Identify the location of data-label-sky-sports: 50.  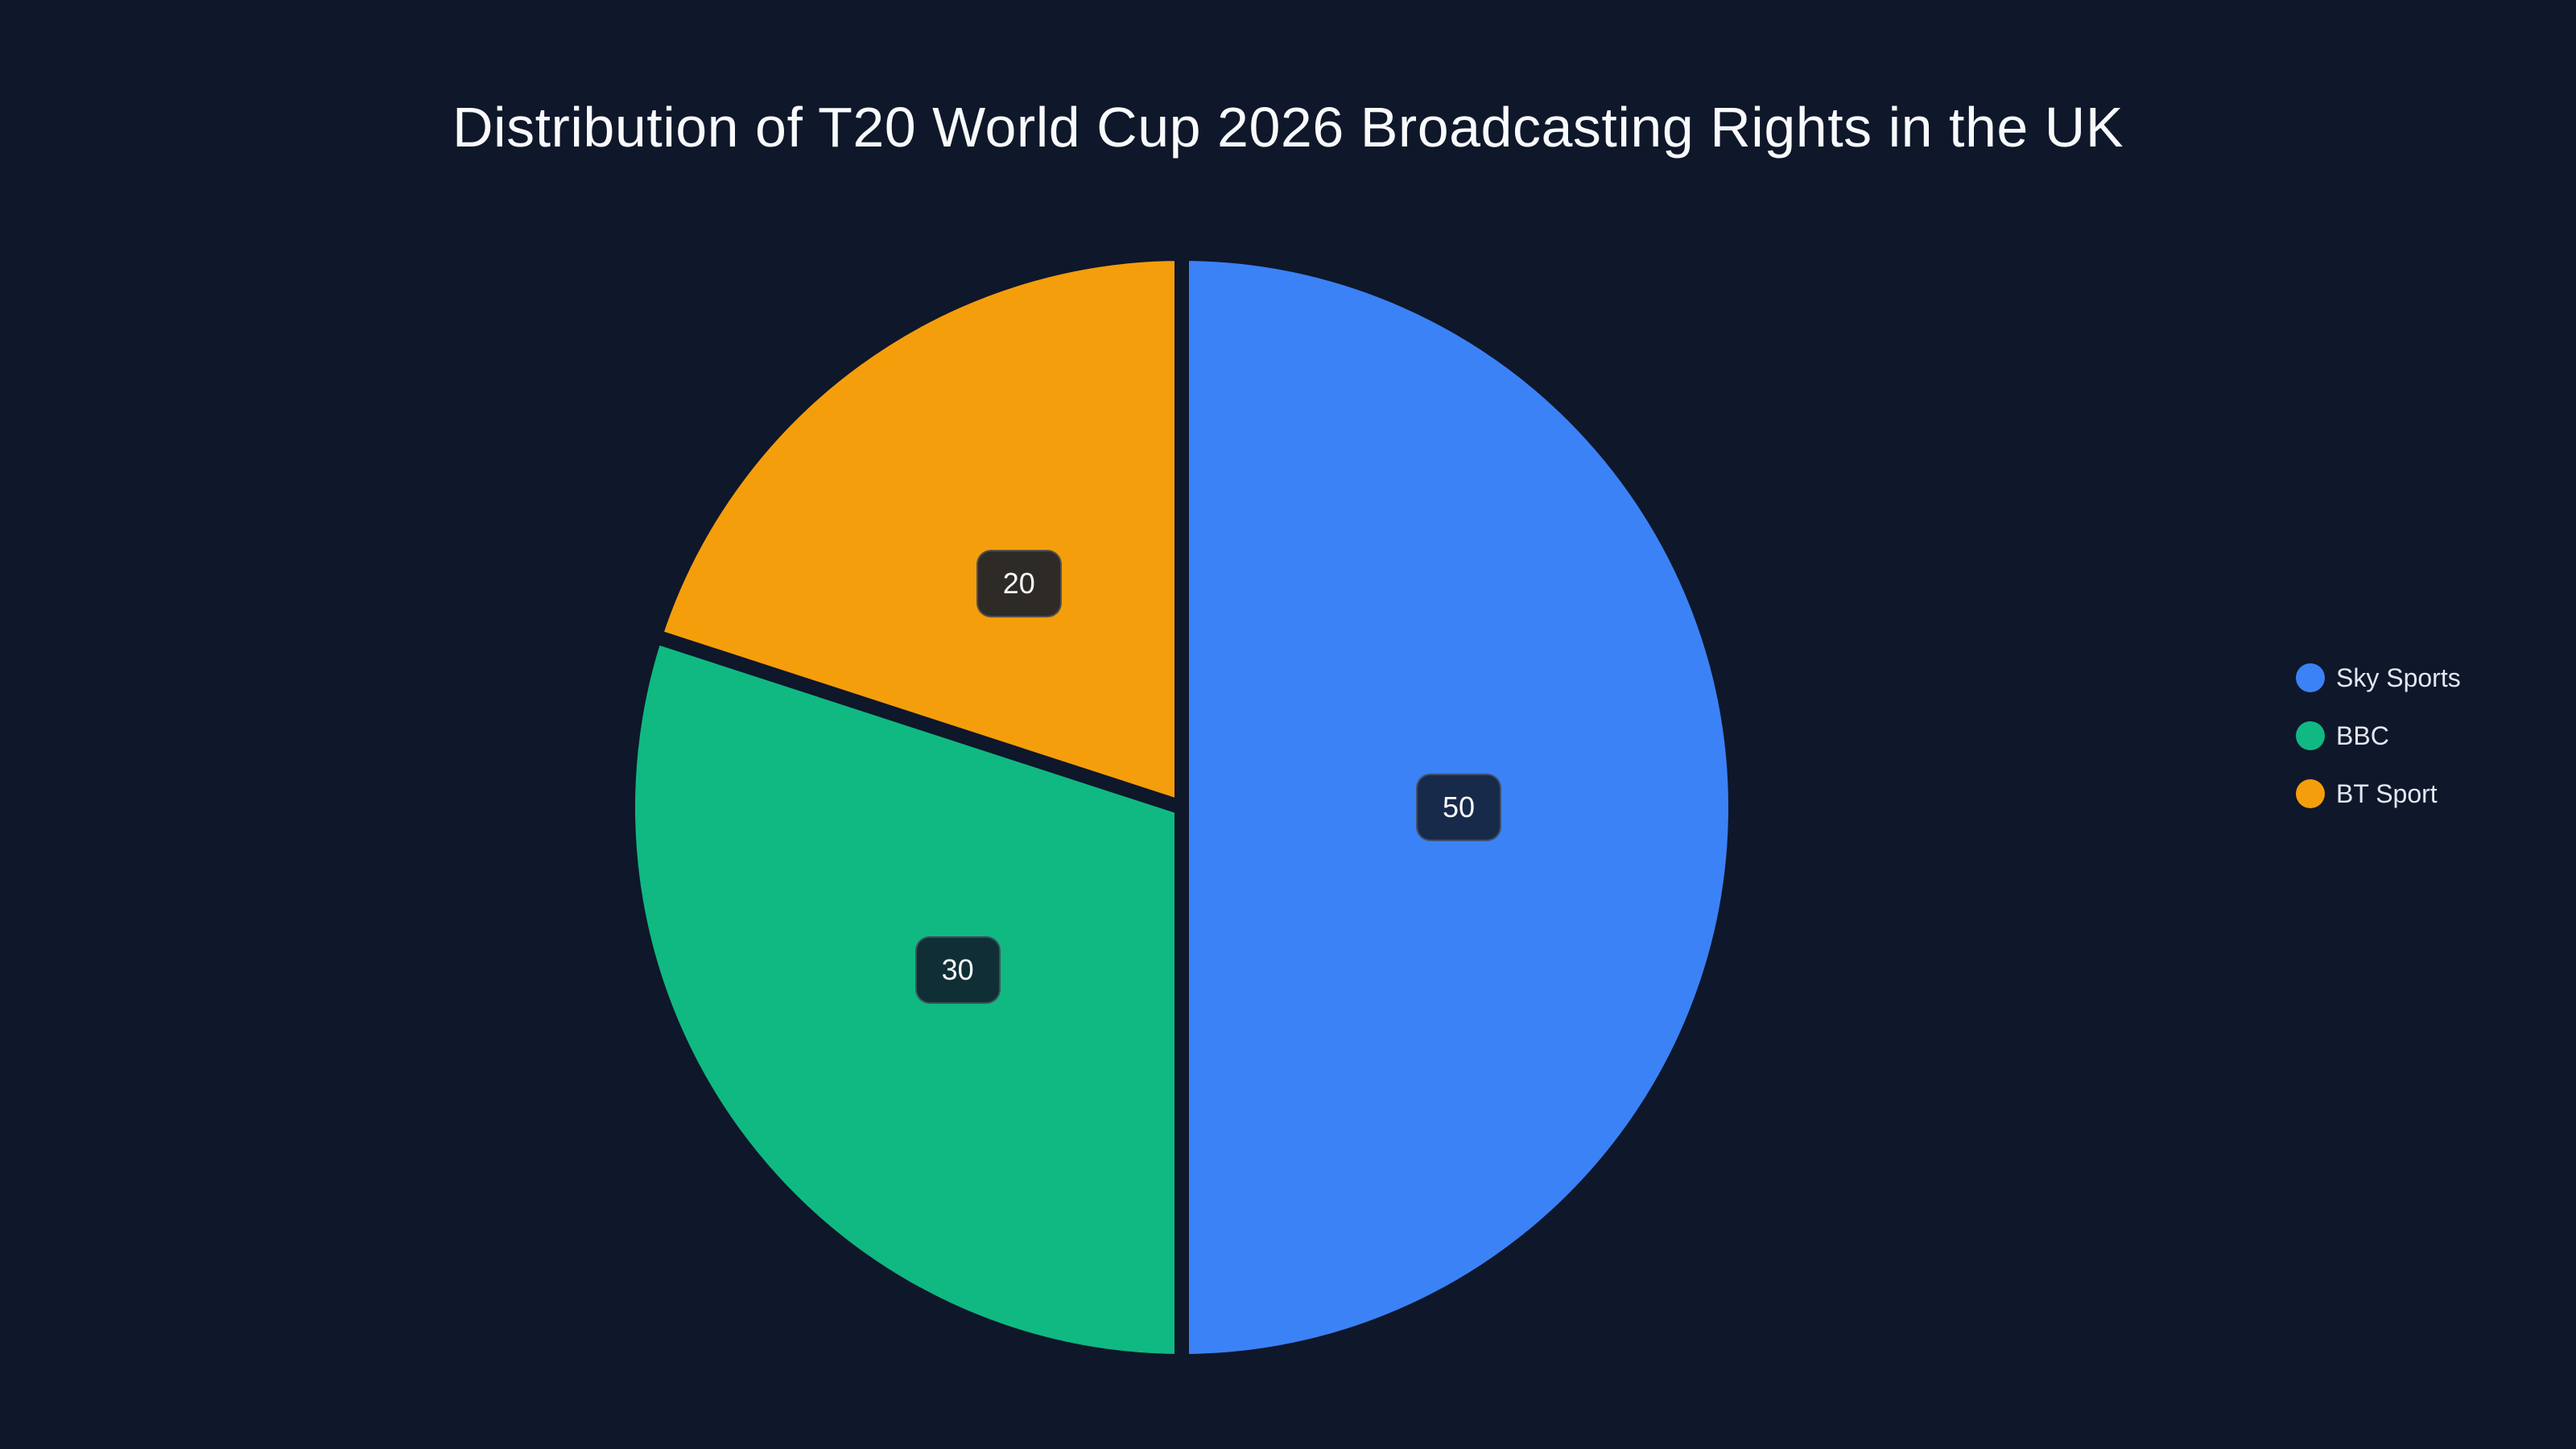
(1458, 807).